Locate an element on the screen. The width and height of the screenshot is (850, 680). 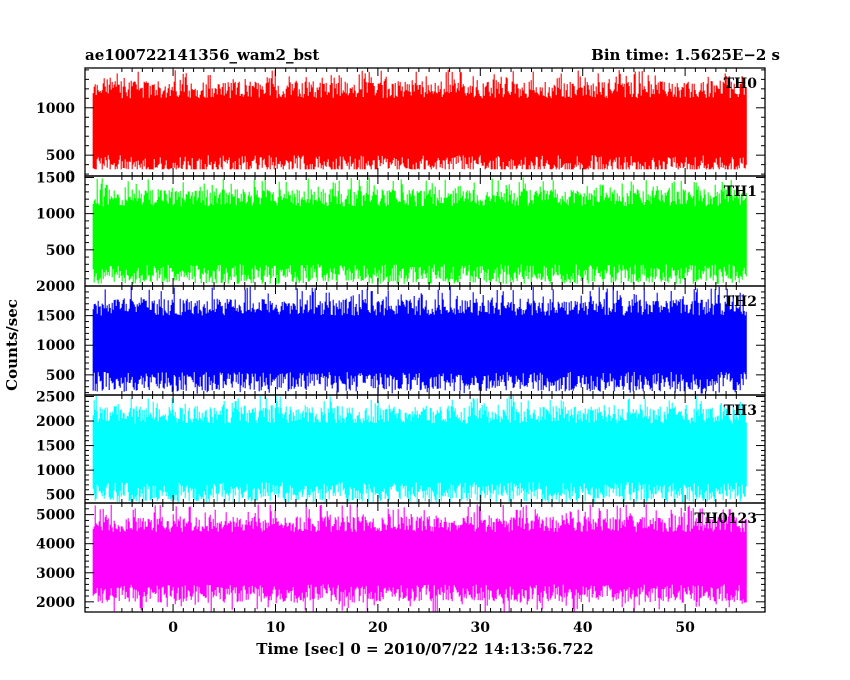
x-tick-label: 20 is located at coordinates (378, 628).